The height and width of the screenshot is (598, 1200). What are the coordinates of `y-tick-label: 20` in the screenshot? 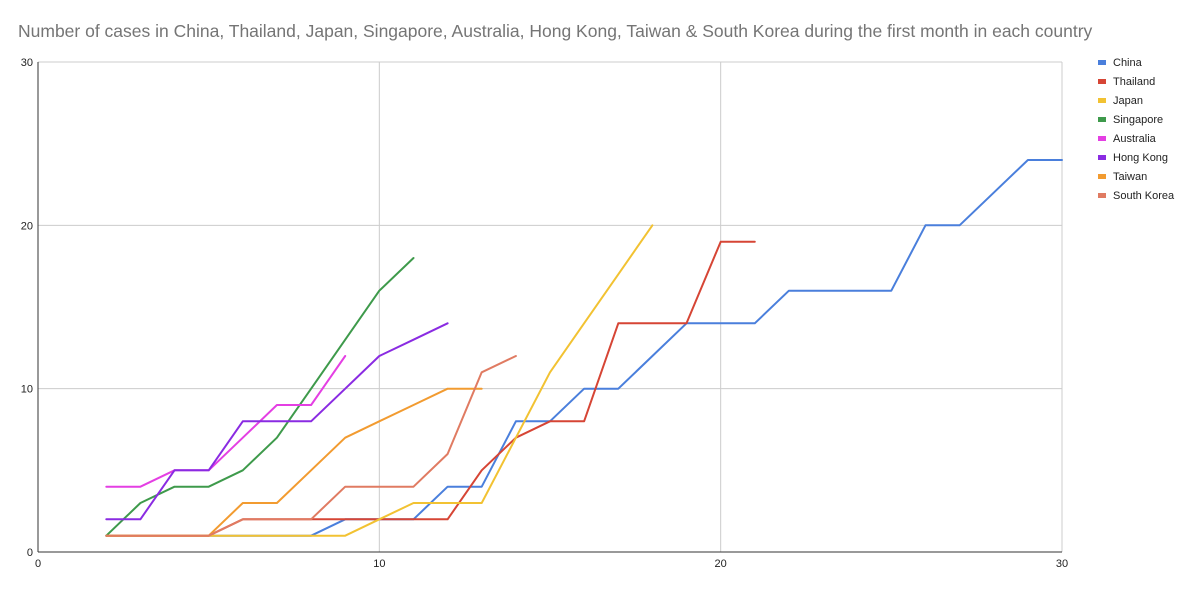 It's located at (27, 226).